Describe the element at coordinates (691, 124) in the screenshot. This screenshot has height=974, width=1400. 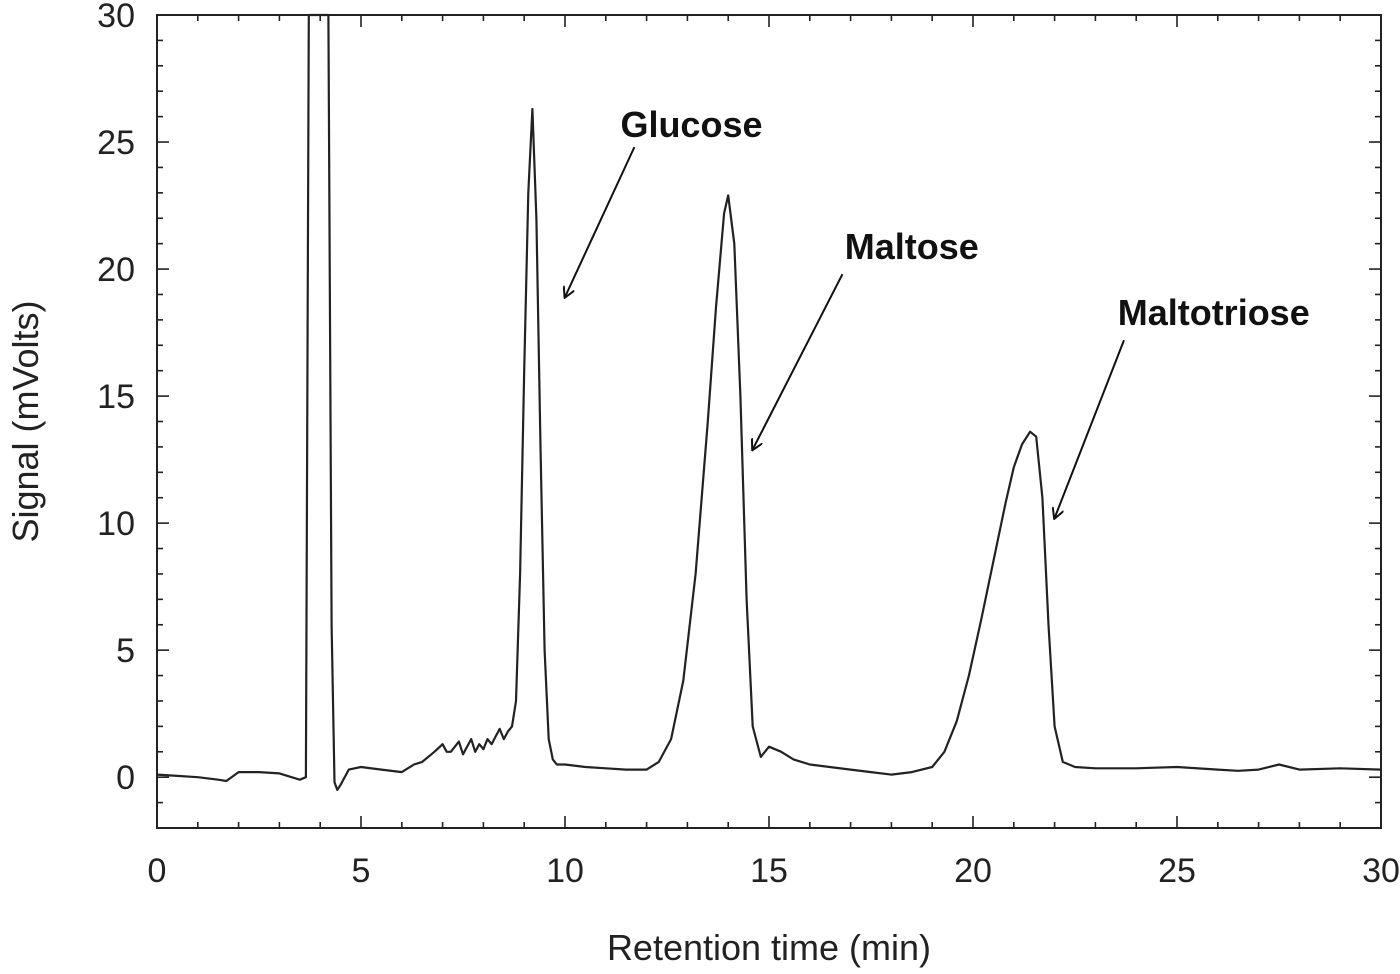
I see `glucose-label: Glucose` at that location.